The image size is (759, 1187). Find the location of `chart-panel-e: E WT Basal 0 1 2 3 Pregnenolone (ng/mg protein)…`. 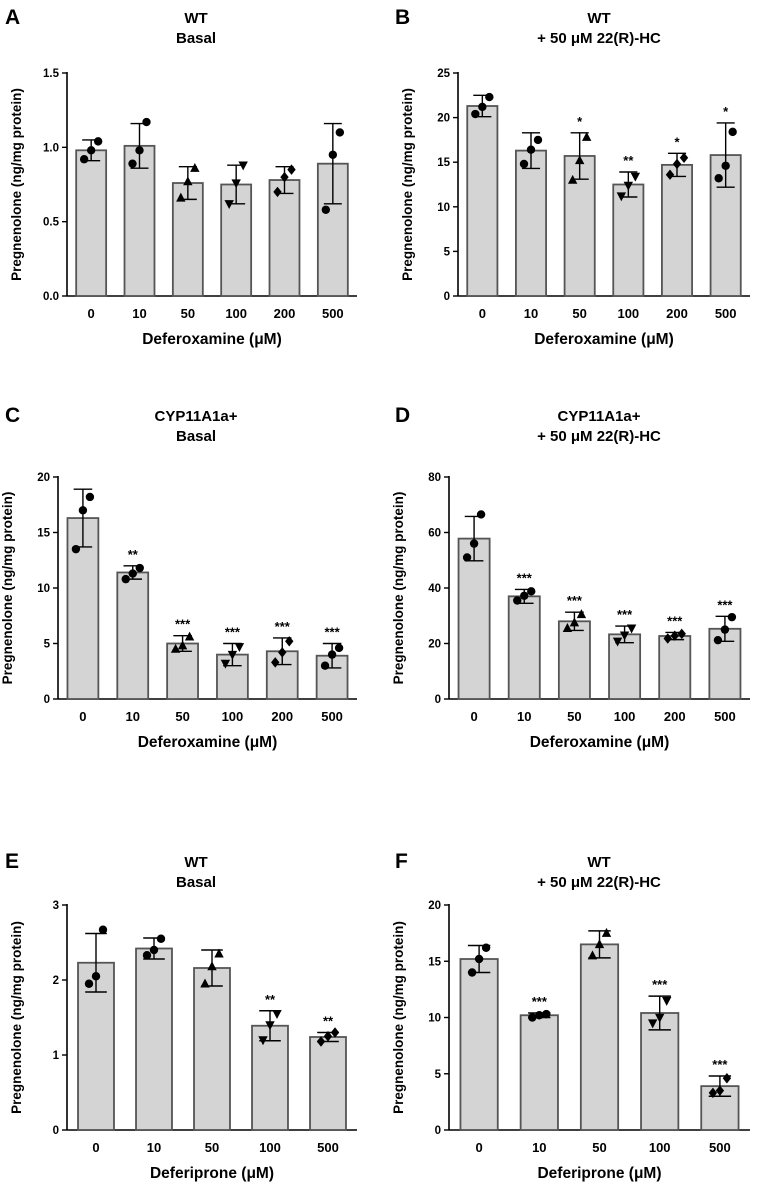

chart-panel-e: E WT Basal 0 1 2 3 Pregnenolone (ng/mg protein)… is located at coordinates (181, 1016).